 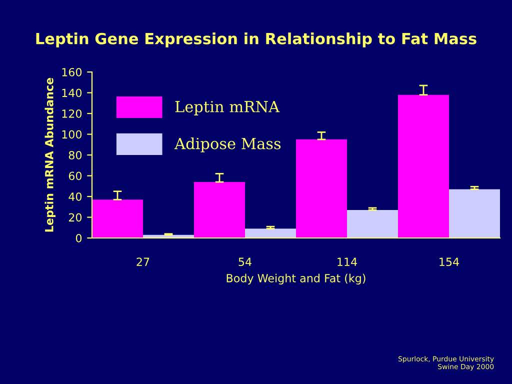 What do you see at coordinates (296, 279) in the screenshot?
I see `x-axis-title: Body Weight and Fat (kg)` at bounding box center [296, 279].